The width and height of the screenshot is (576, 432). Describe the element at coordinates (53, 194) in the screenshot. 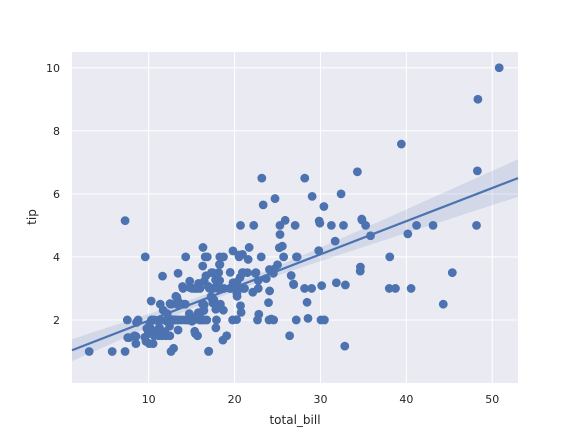

I see `y-tick-labels: 2 4 6 8 10` at that location.